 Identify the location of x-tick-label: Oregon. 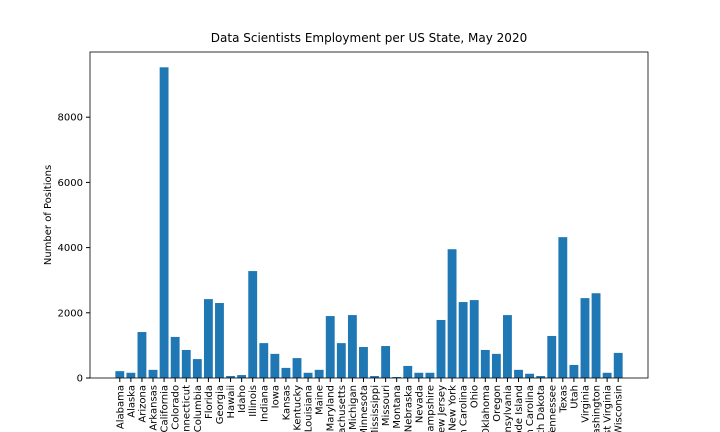
(497, 403).